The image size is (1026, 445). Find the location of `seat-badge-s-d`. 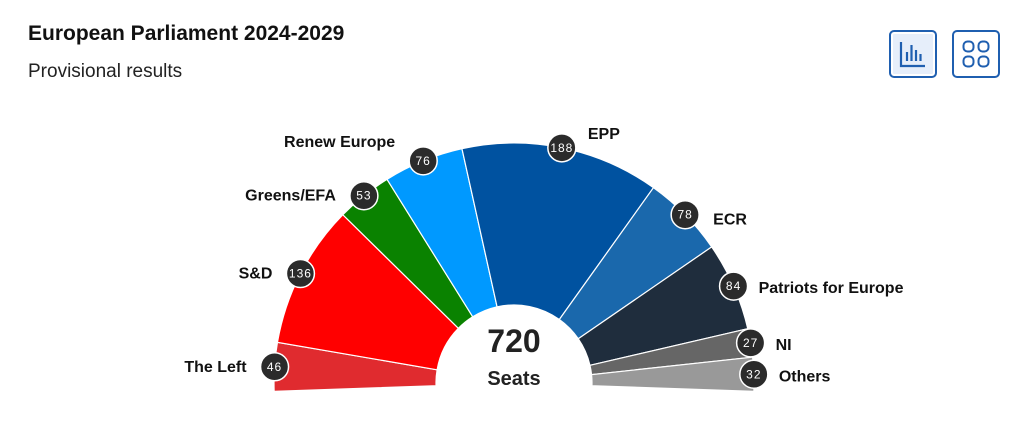

seat-badge-s-d is located at coordinates (300, 273).